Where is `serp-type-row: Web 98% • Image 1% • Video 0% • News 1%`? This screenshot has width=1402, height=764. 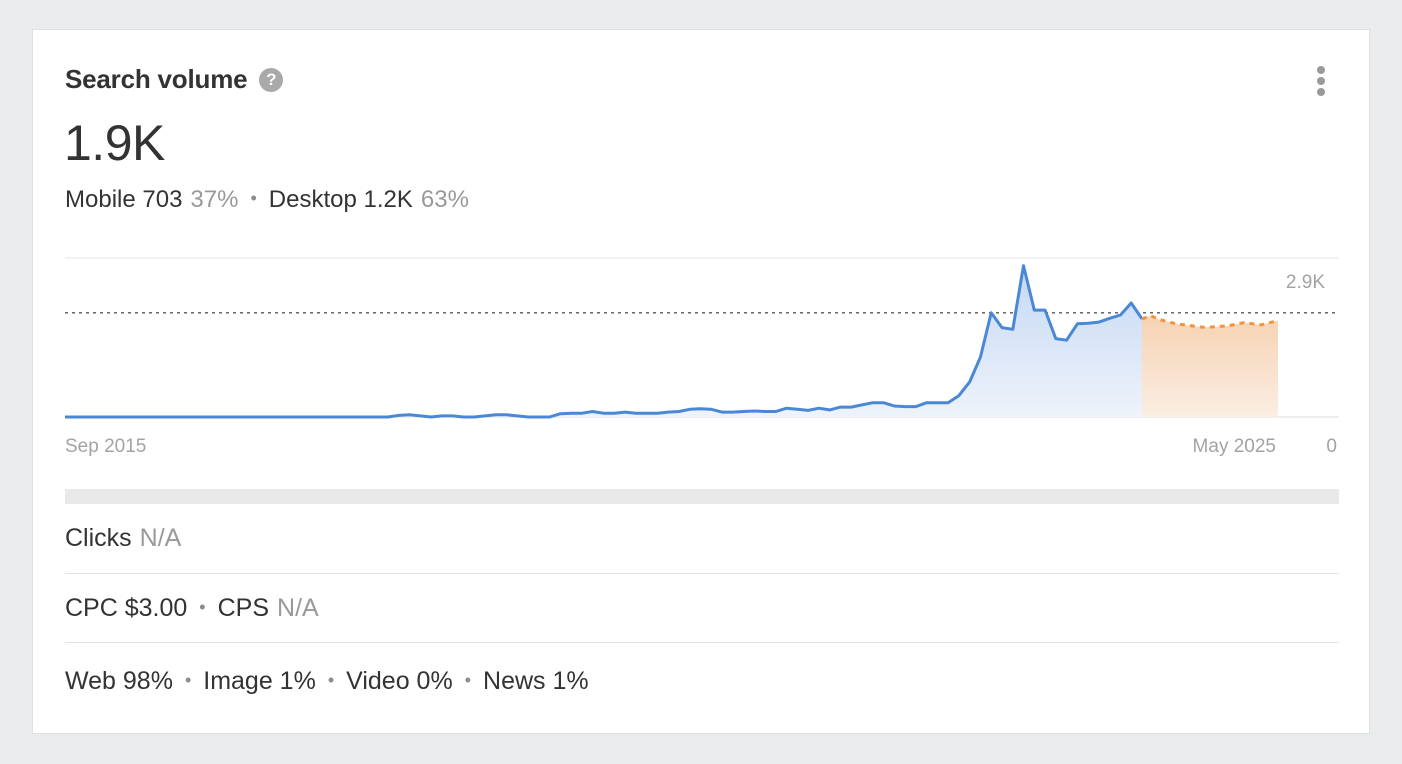
serp-type-row: Web 98% • Image 1% • Video 0% • News 1% is located at coordinates (702, 681).